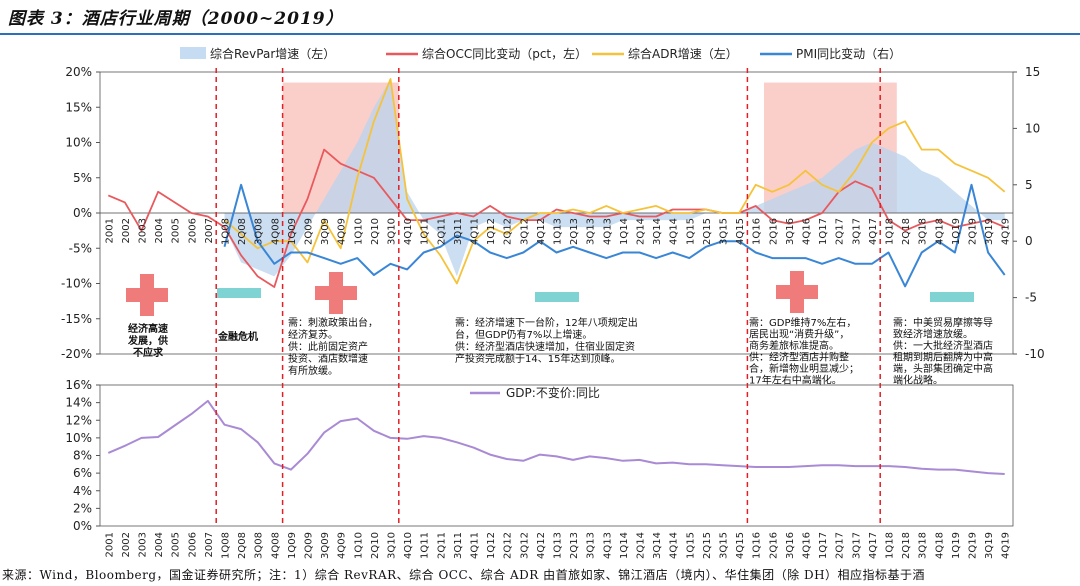 The height and width of the screenshot is (586, 1080). What do you see at coordinates (614, 235) in the screenshot?
I see `pmi-line-series` at bounding box center [614, 235].